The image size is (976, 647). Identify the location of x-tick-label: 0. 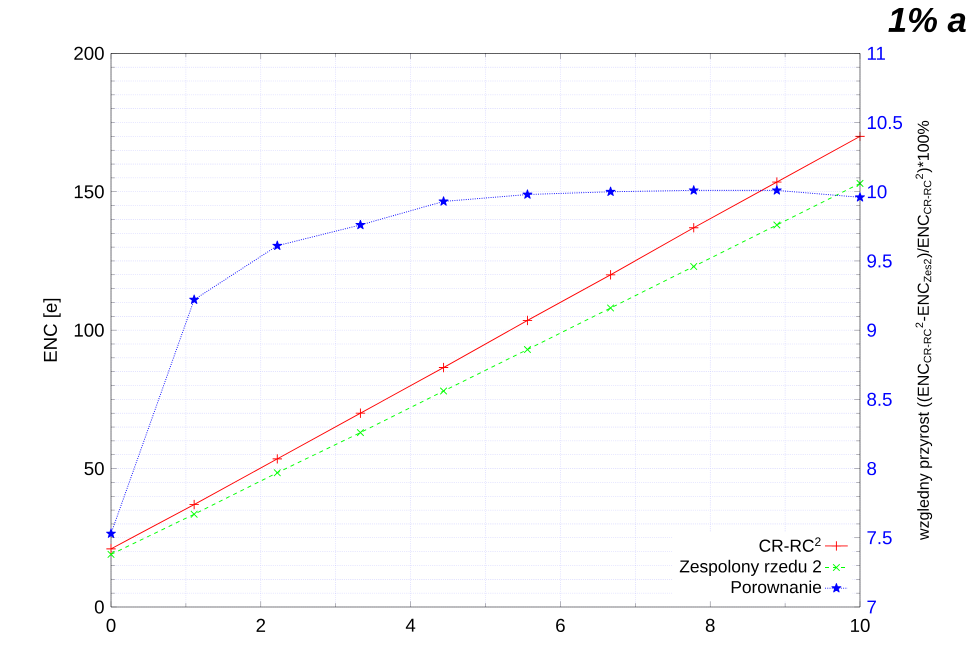
(111, 625).